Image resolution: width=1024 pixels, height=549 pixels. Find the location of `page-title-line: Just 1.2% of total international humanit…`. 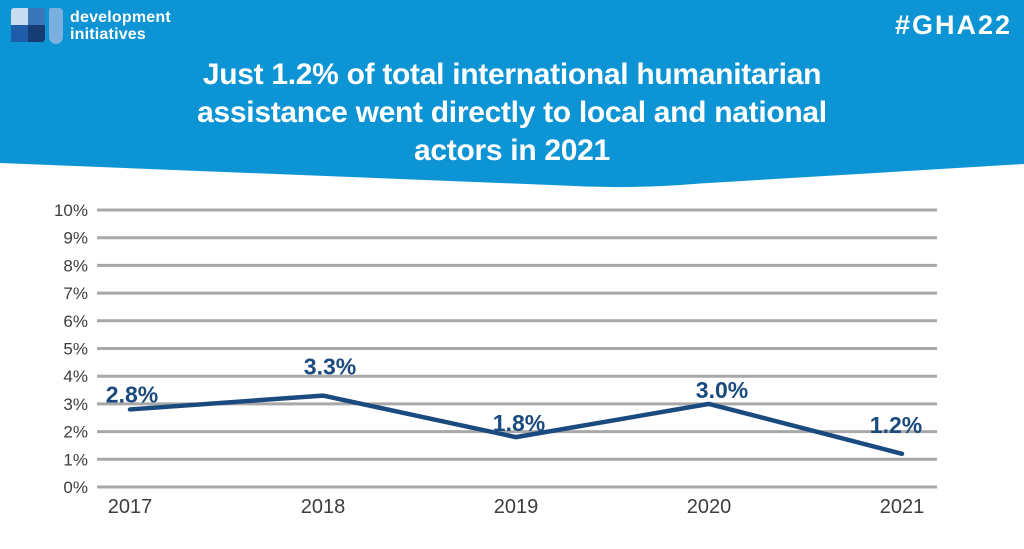

page-title-line: Just 1.2% of total international humanit… is located at coordinates (512, 74).